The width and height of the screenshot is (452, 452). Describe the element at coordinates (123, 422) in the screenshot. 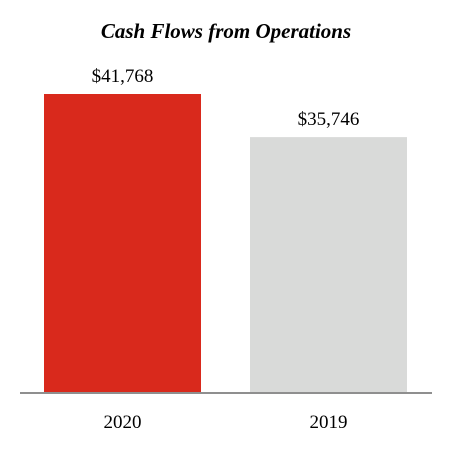

I see `x-tick-label-2020: 2020` at that location.